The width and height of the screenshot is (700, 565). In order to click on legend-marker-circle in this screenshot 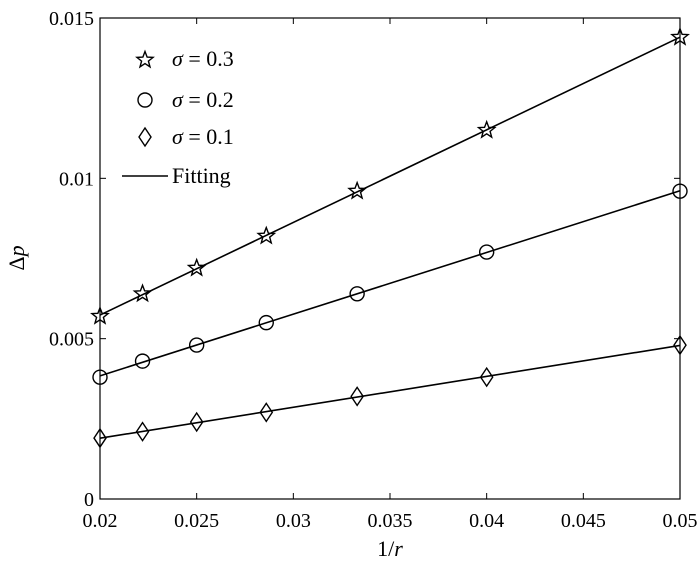, I will do `click(145, 100)`.